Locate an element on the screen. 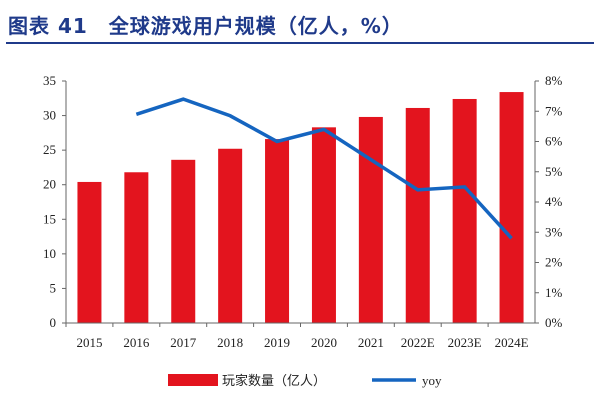  right-tick-label: 3% is located at coordinates (554, 231).